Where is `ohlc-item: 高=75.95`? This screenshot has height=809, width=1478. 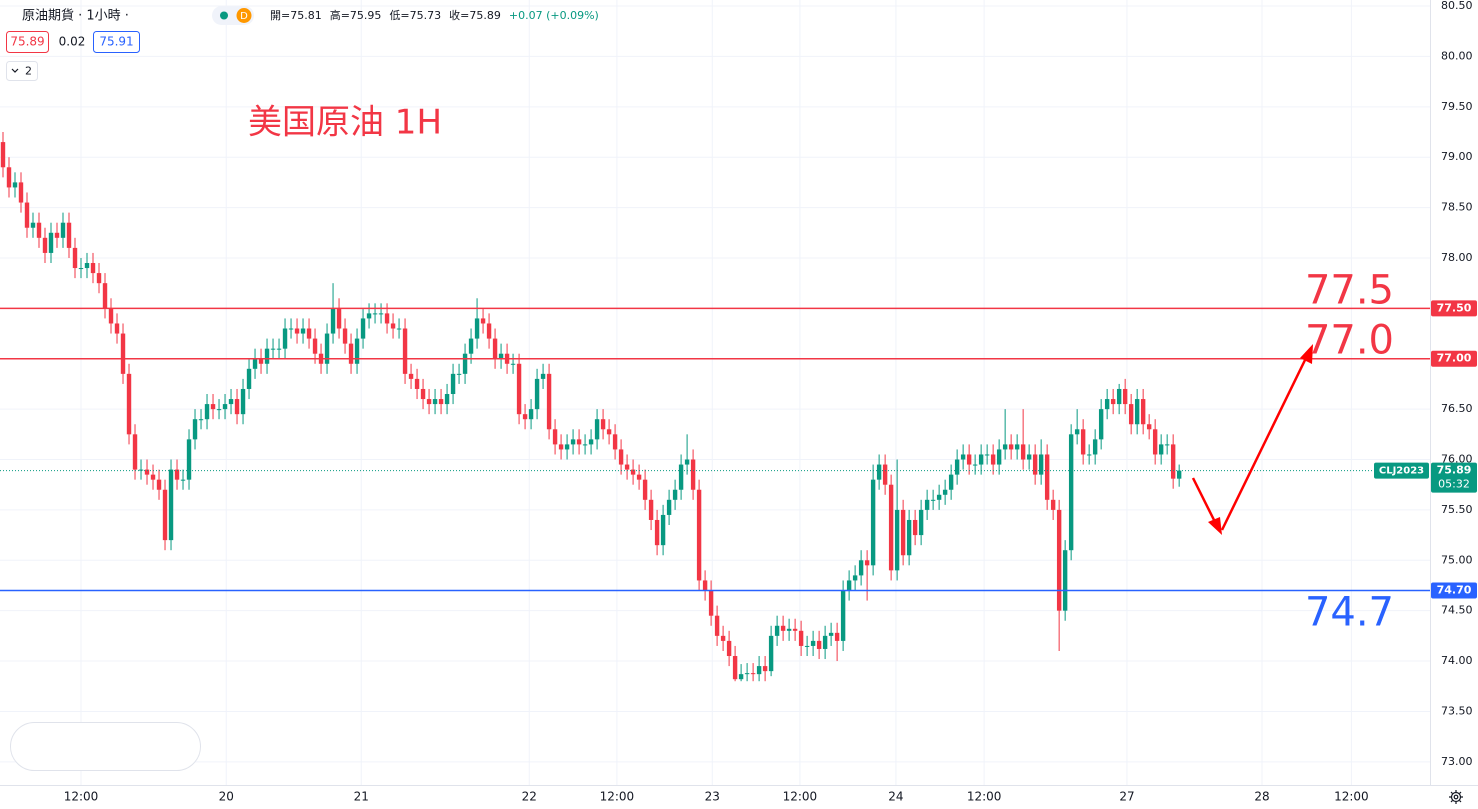 ohlc-item: 高=75.95 is located at coordinates (356, 15).